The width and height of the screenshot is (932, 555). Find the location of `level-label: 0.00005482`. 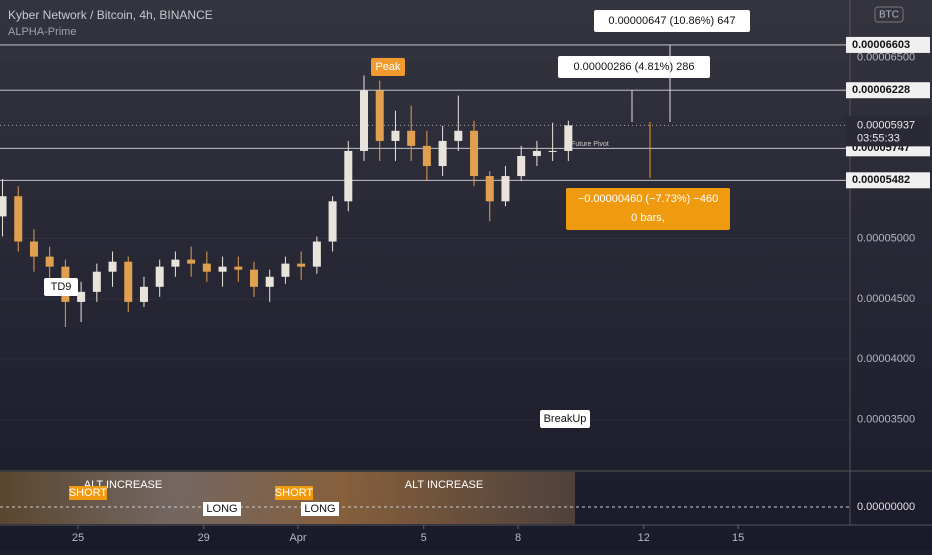

level-label: 0.00005482 is located at coordinates (881, 180).